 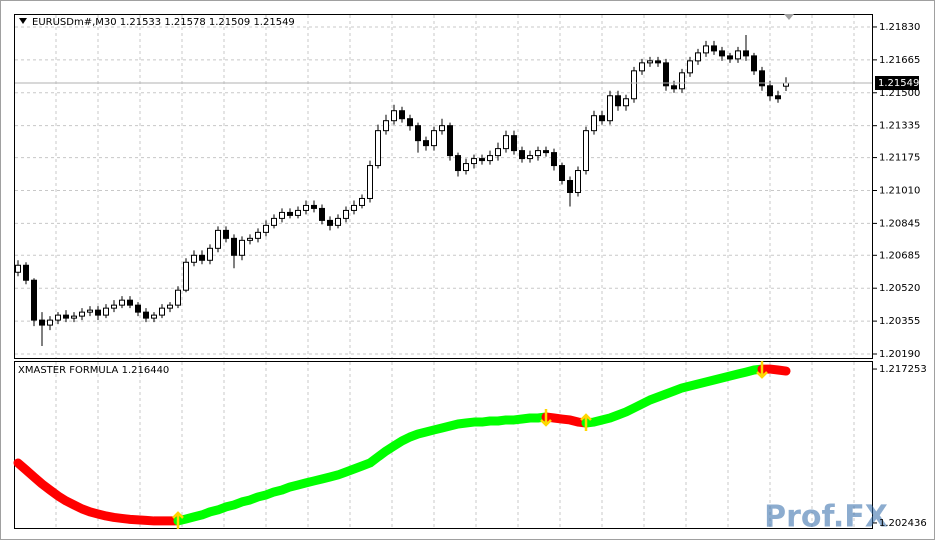 I want to click on shift-marker, so click(x=789, y=17).